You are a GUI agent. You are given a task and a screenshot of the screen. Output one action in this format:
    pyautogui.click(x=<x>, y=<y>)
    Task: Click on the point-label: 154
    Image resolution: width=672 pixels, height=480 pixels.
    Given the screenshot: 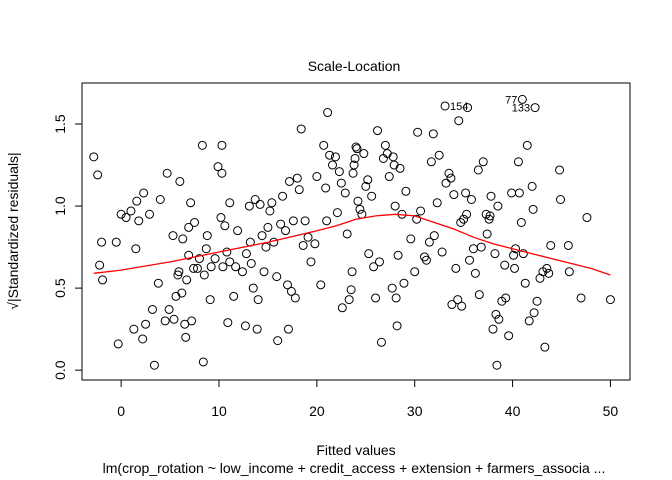 What is the action you would take?
    pyautogui.click(x=459, y=107)
    